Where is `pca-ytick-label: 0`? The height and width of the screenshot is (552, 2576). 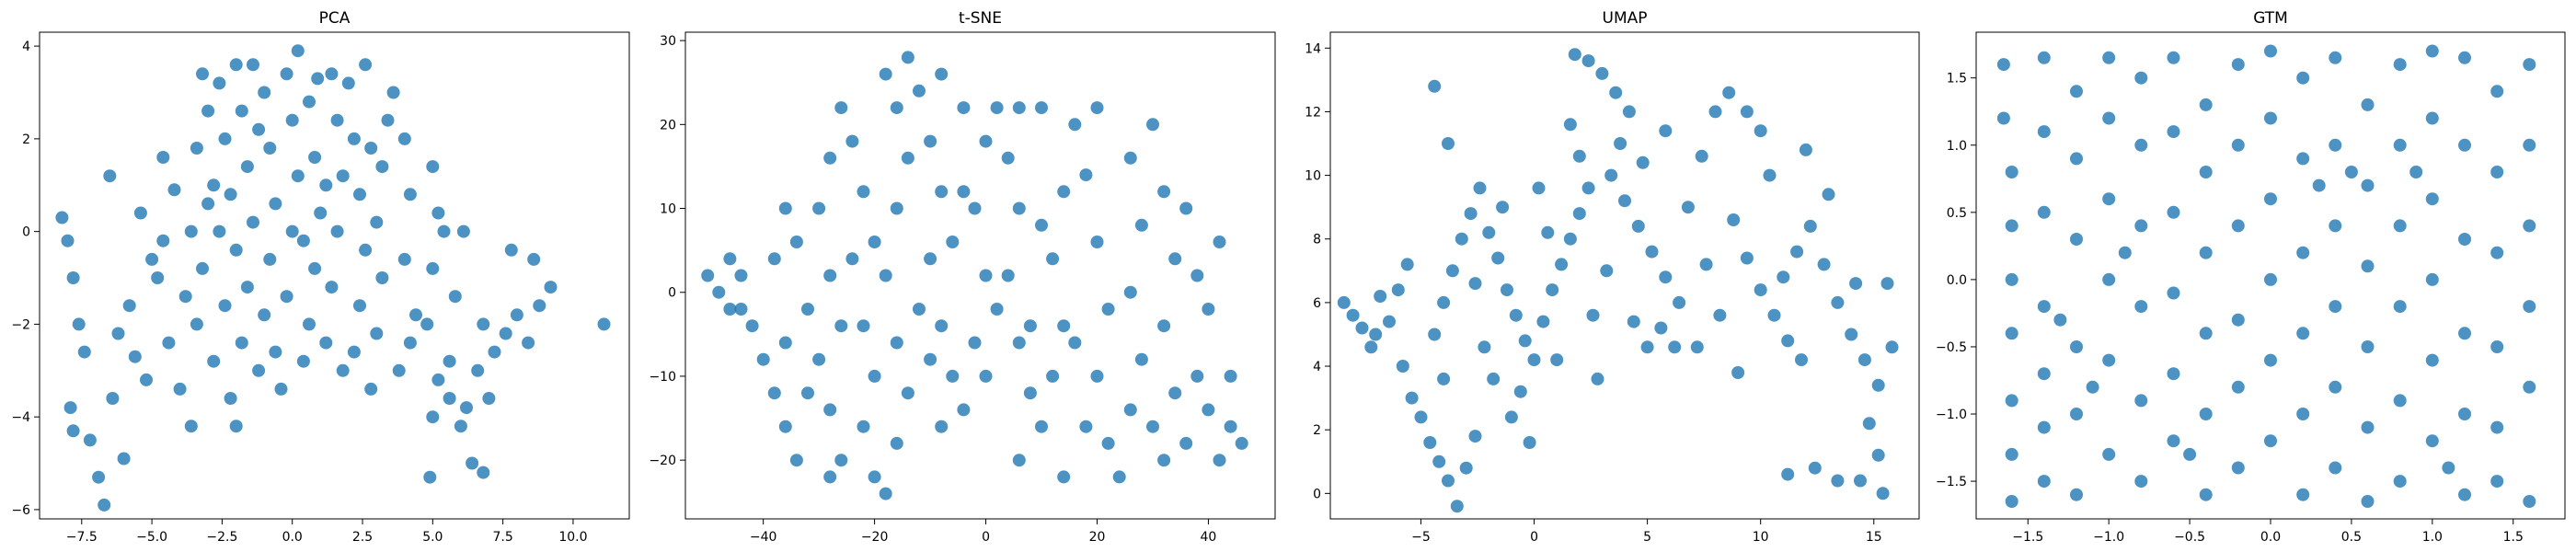 pca-ytick-label: 0 is located at coordinates (26, 232).